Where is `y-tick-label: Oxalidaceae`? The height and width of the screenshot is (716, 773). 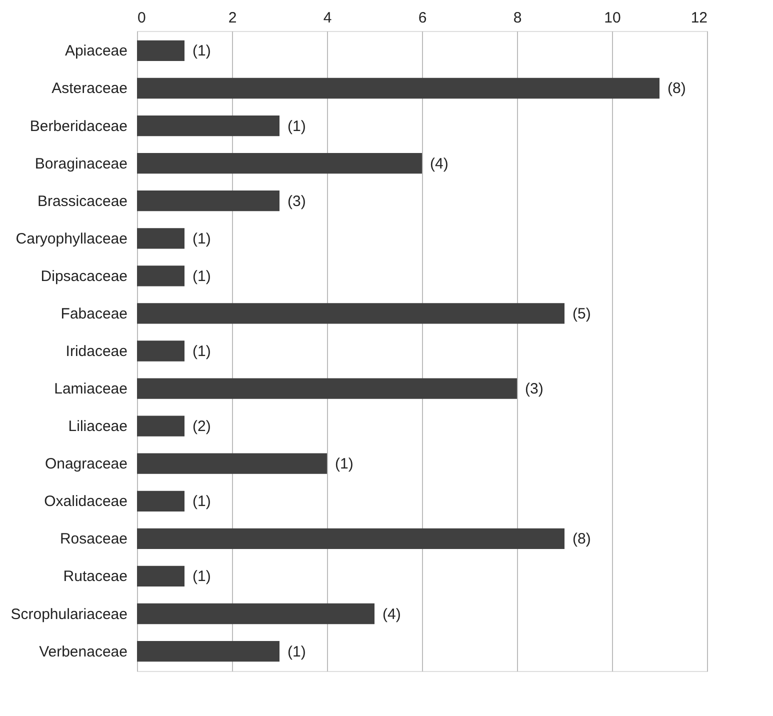
y-tick-label: Oxalidaceae is located at coordinates (86, 501).